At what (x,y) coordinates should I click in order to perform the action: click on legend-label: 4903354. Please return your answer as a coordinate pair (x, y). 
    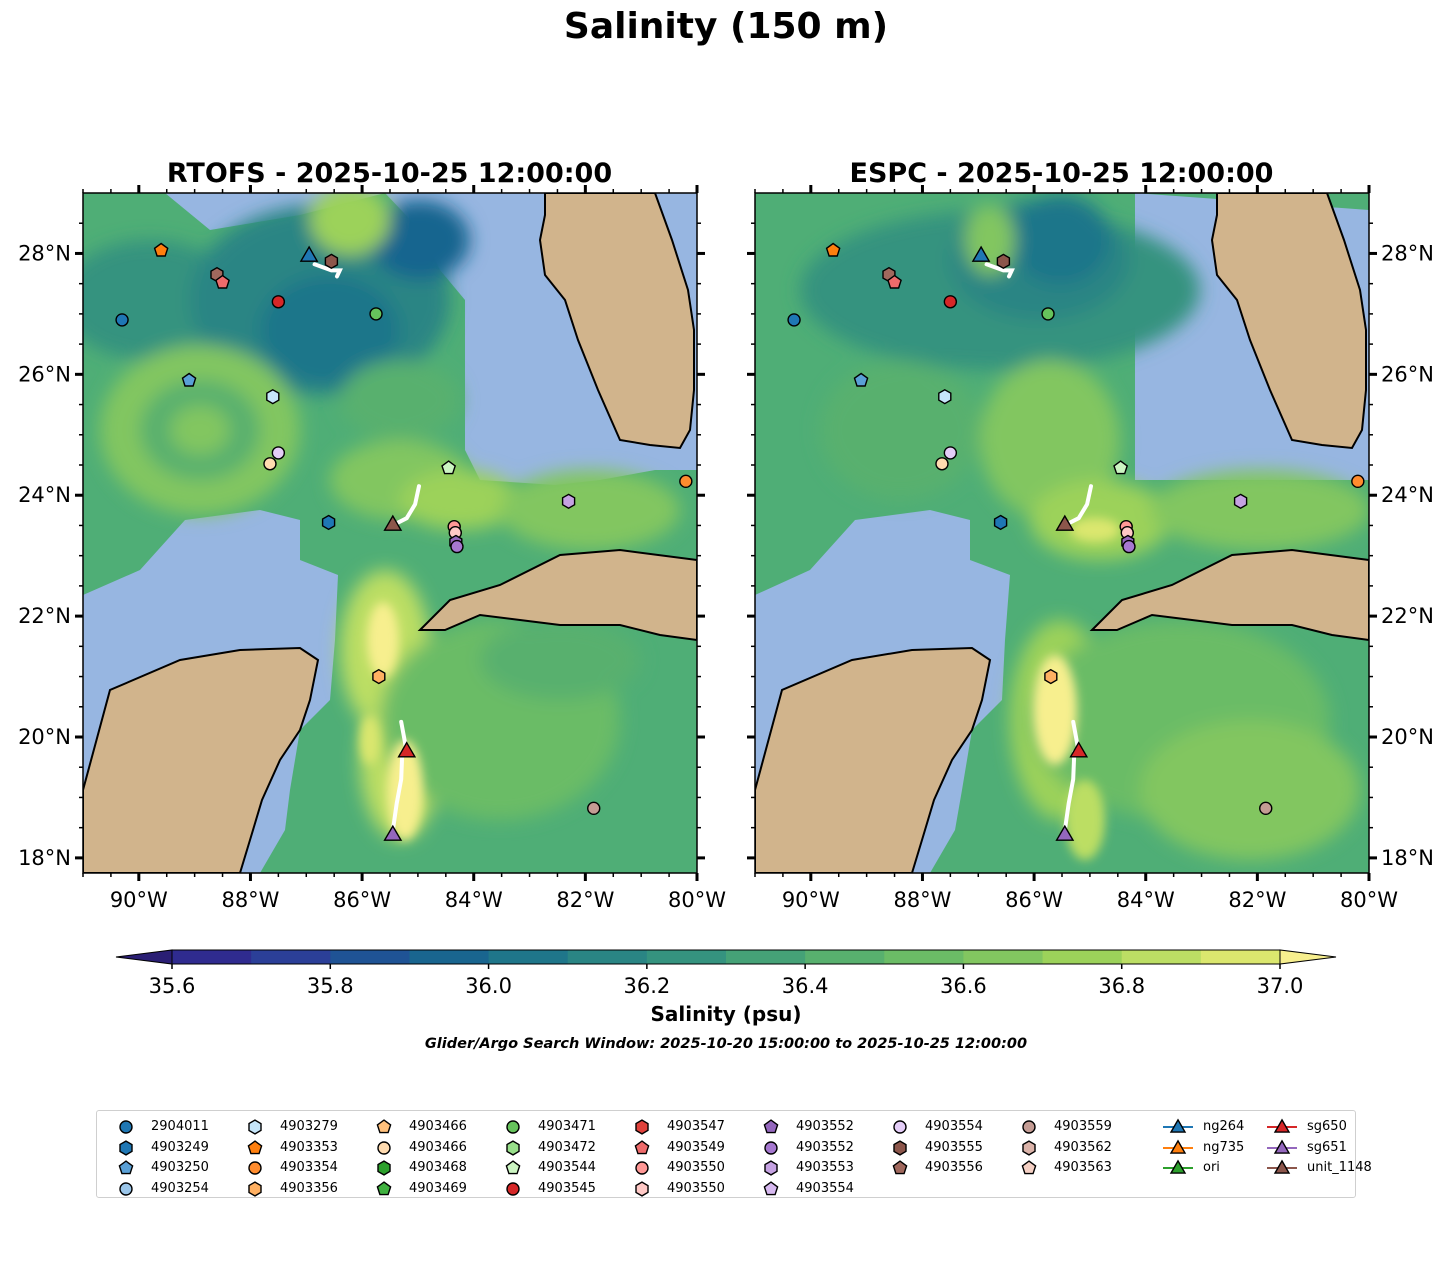
    Looking at the image, I should click on (309, 1167).